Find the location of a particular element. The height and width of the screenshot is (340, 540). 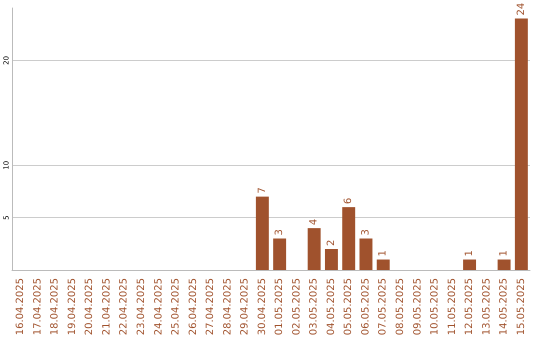

x-tick-label: 29.04.2025 is located at coordinates (245, 307).